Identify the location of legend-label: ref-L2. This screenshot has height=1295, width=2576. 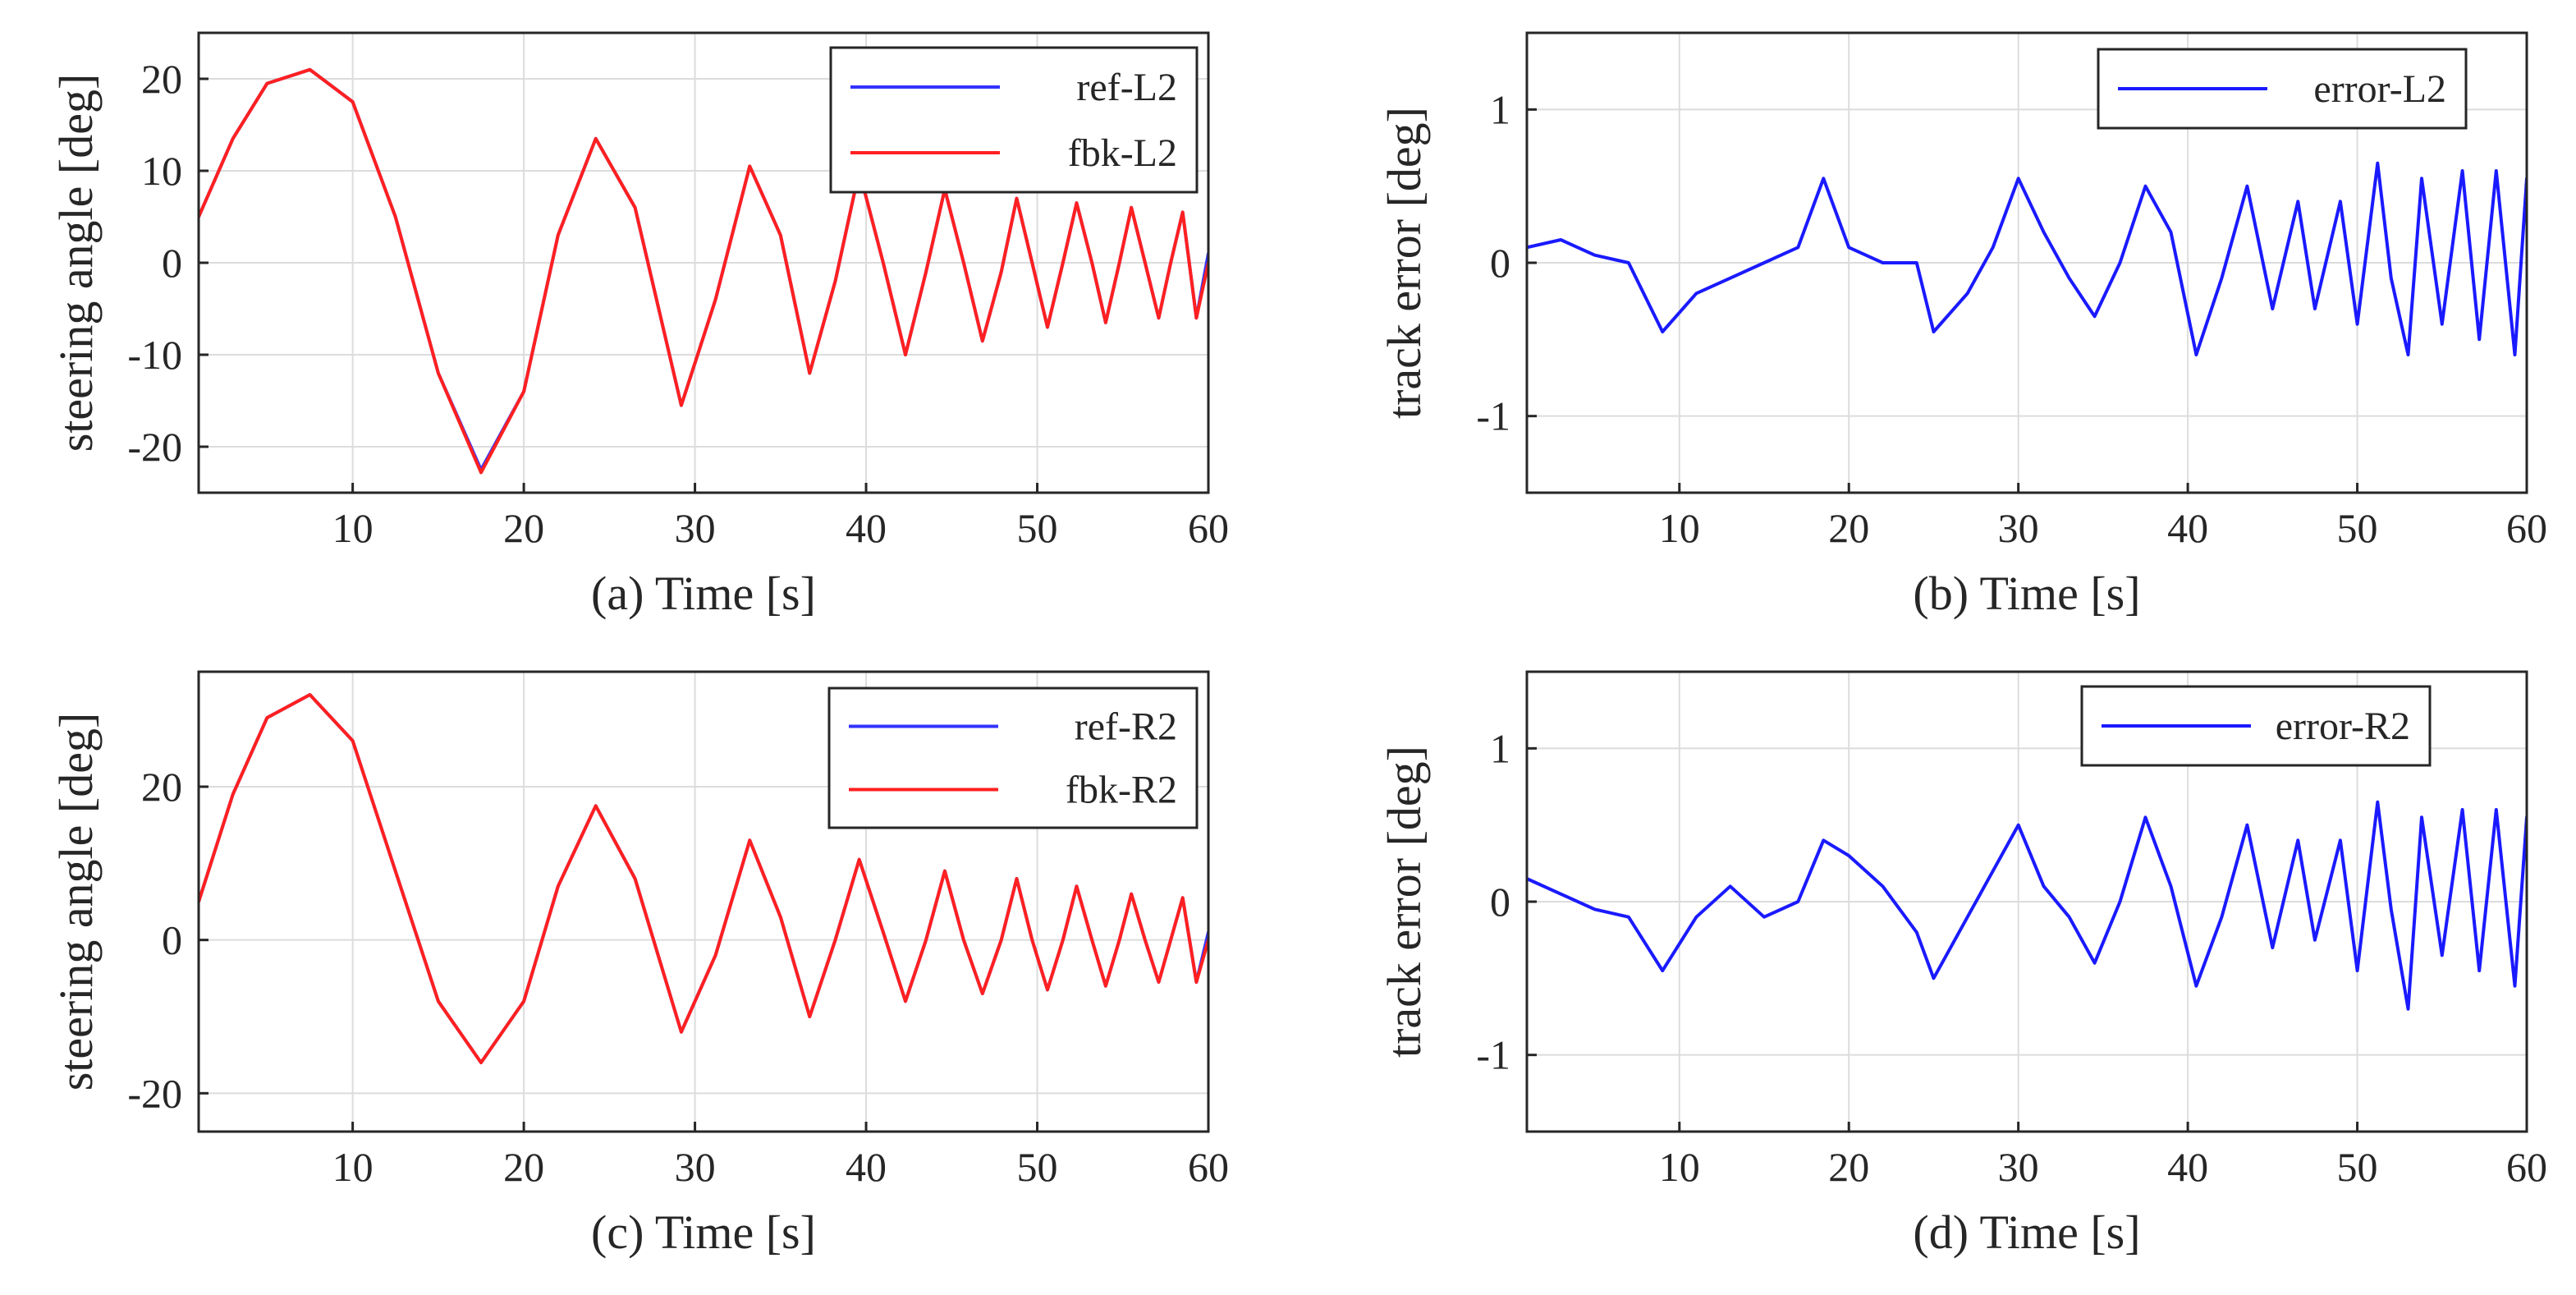
(1126, 87).